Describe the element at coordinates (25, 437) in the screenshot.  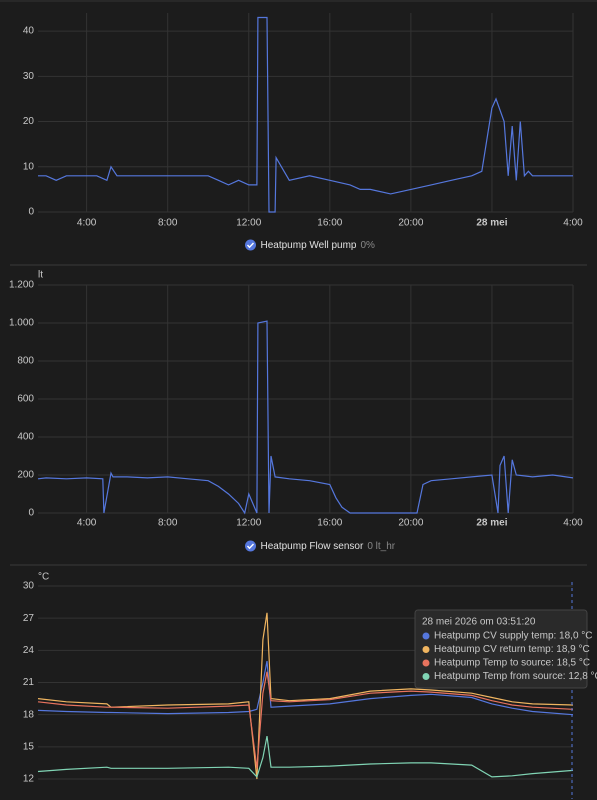
I see `y-tick-label: 400` at that location.